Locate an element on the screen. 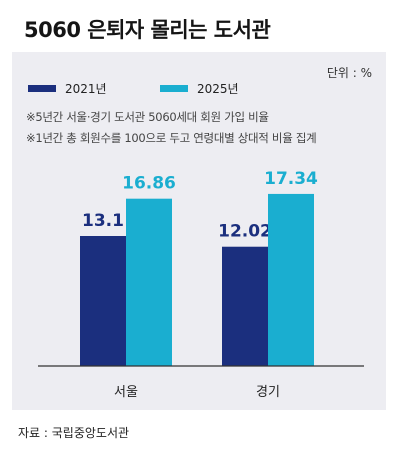 The image size is (400, 451). data-label-2025-1: 17.34 is located at coordinates (291, 179).